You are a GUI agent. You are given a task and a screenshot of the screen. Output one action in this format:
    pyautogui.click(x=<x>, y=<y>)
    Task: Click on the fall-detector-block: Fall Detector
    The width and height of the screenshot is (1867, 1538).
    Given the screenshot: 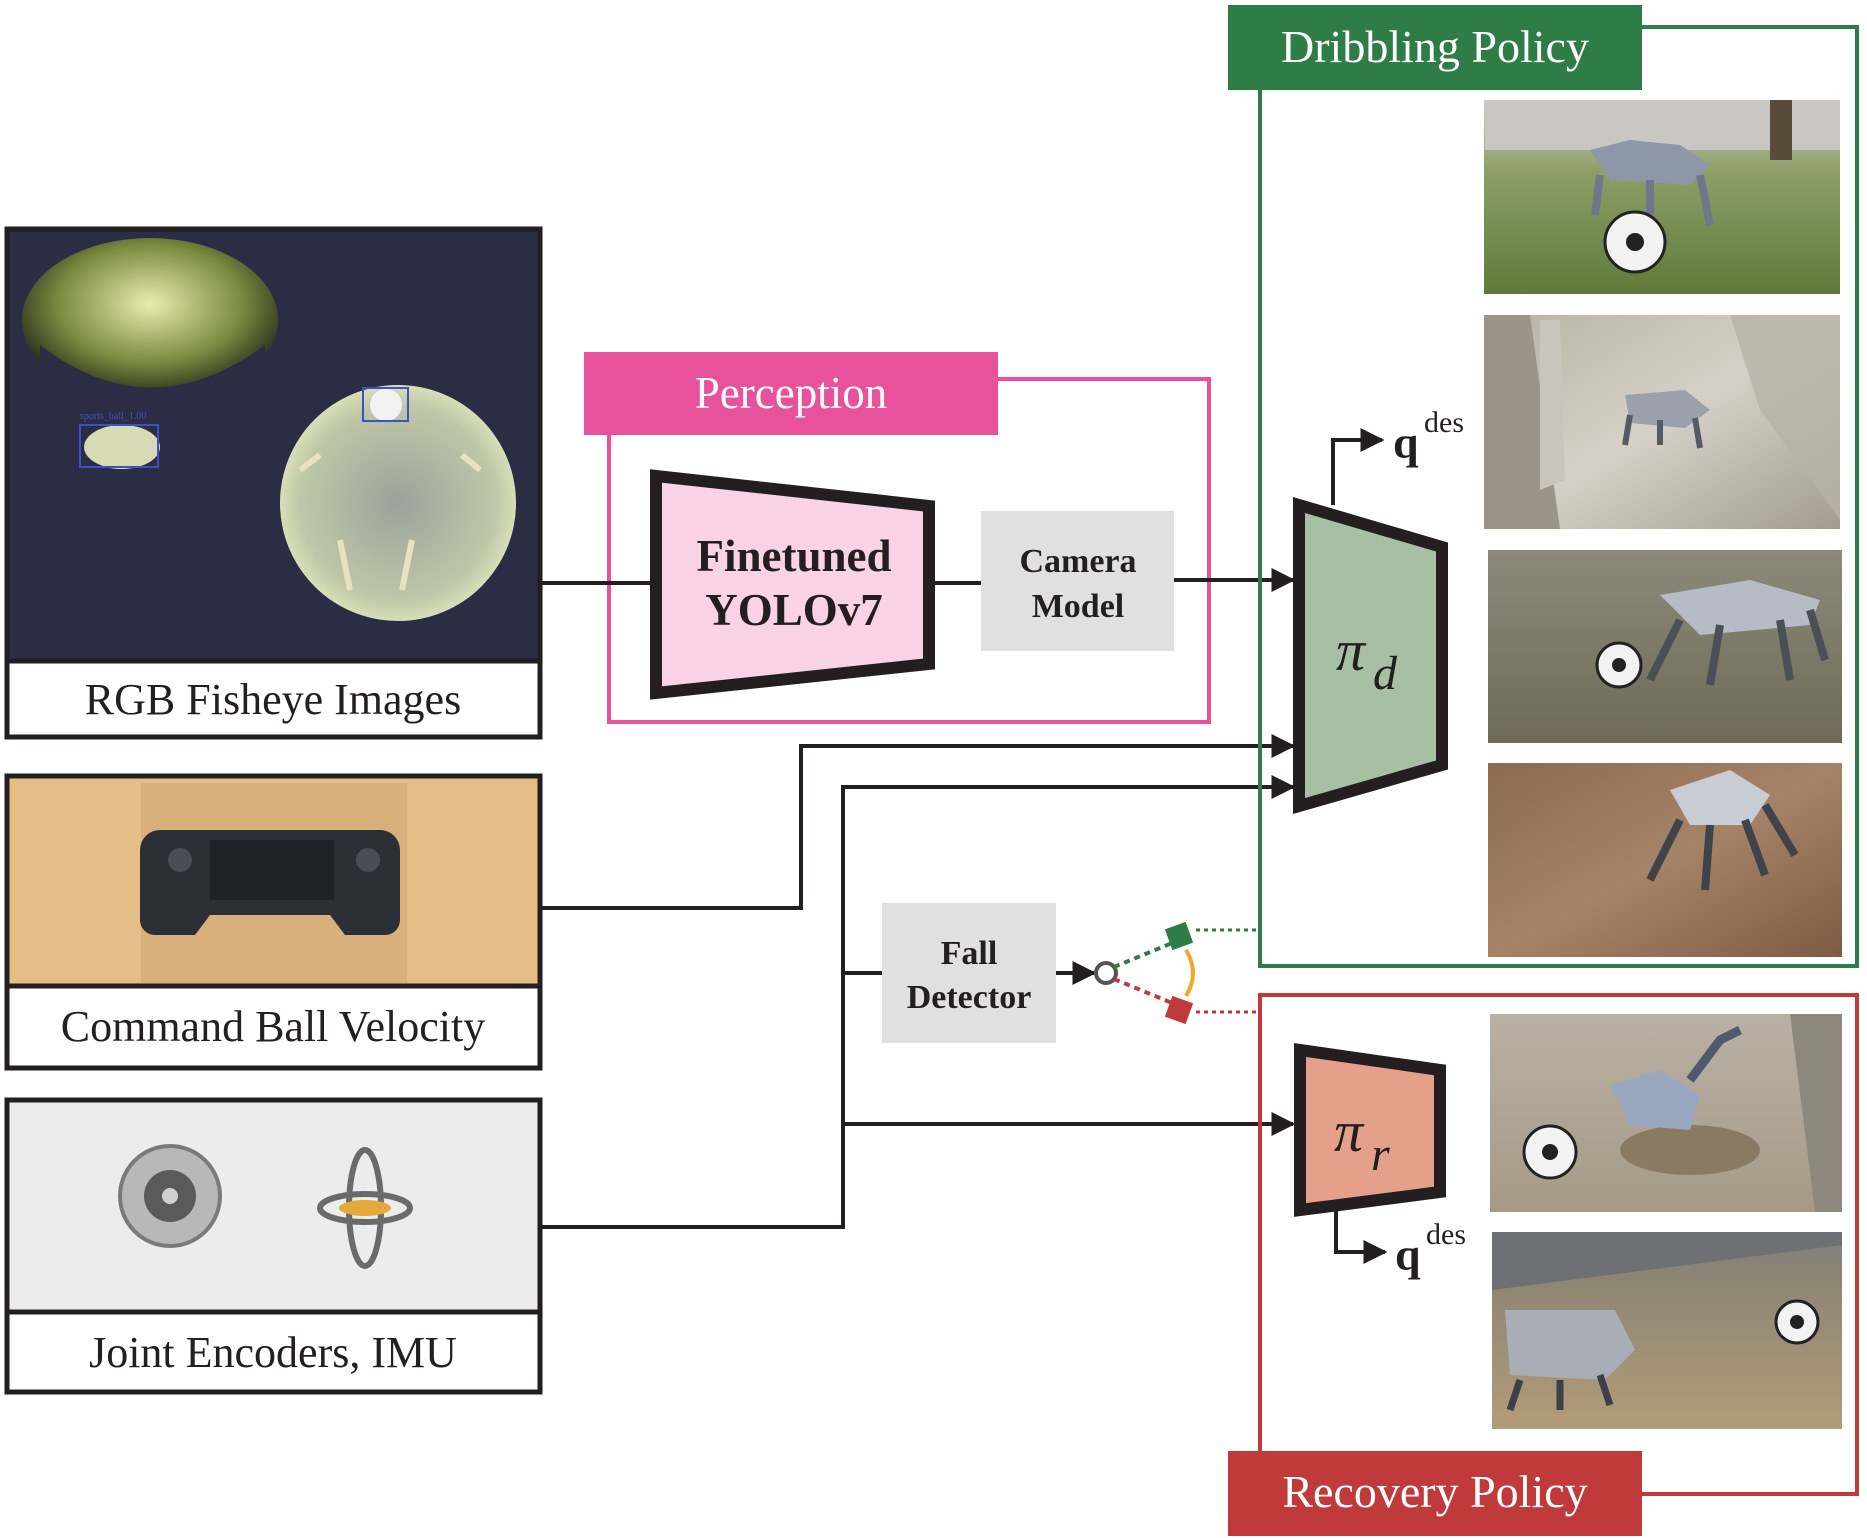 What is the action you would take?
    pyautogui.click(x=969, y=973)
    